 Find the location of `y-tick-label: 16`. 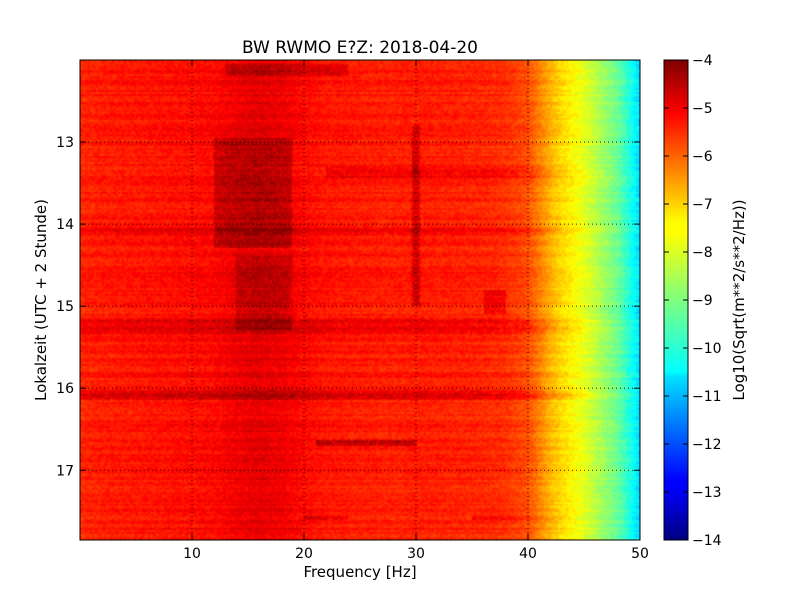

y-tick-label: 16 is located at coordinates (65, 389).